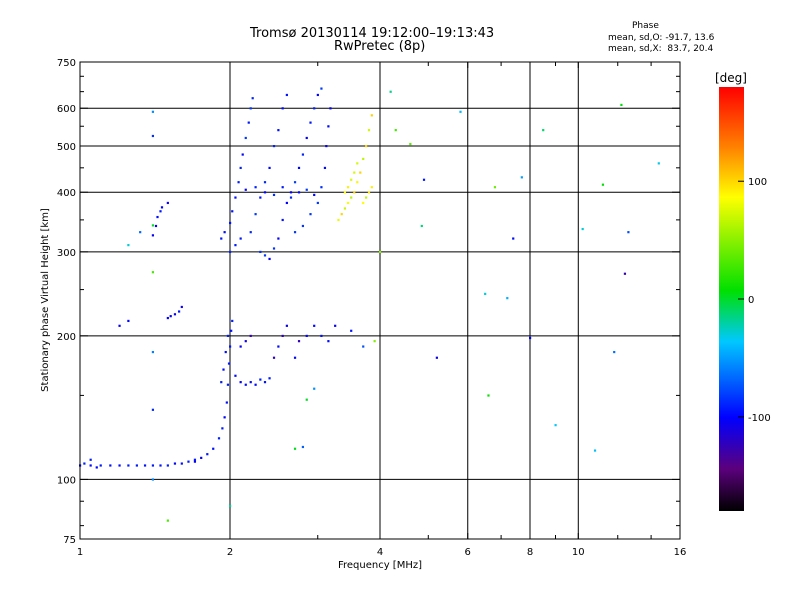  What do you see at coordinates (380, 46) in the screenshot?
I see `chart-subtitle: RwPretec (8p)` at bounding box center [380, 46].